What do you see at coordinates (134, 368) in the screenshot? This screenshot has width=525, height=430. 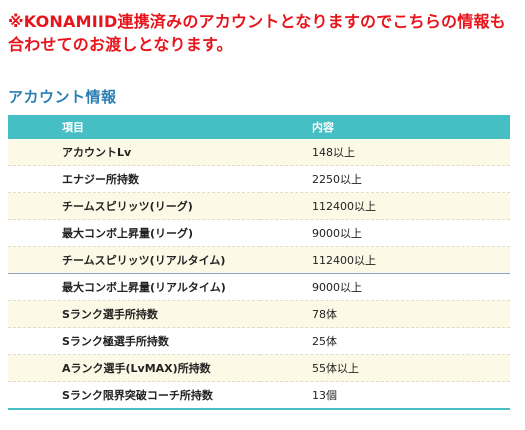 I see `row-item: Aランク選手(LvMAX)所持数` at bounding box center [134, 368].